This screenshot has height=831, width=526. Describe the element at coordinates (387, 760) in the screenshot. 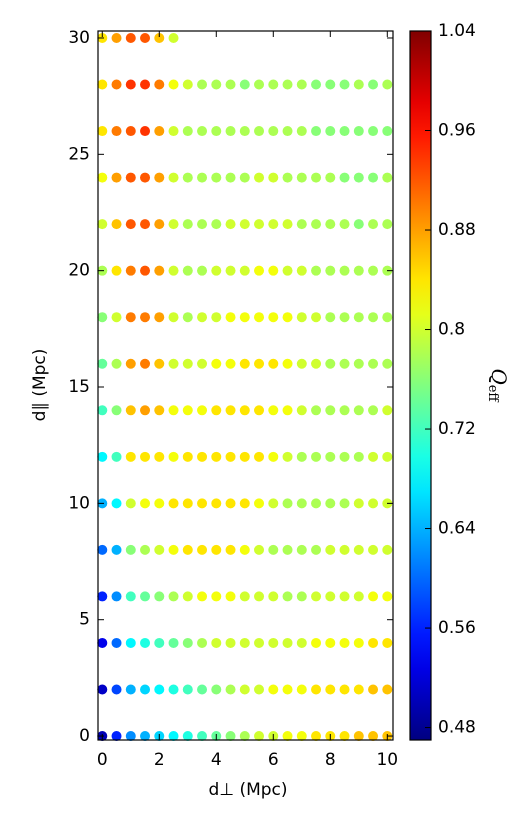

I see `x-tick-label: 10` at that location.